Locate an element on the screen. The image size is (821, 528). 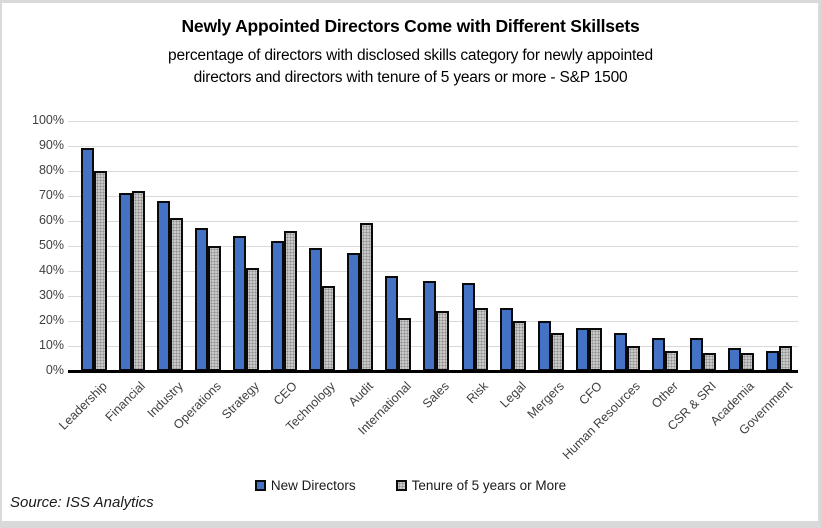
y-tick-label: 100% is located at coordinates (48, 120).